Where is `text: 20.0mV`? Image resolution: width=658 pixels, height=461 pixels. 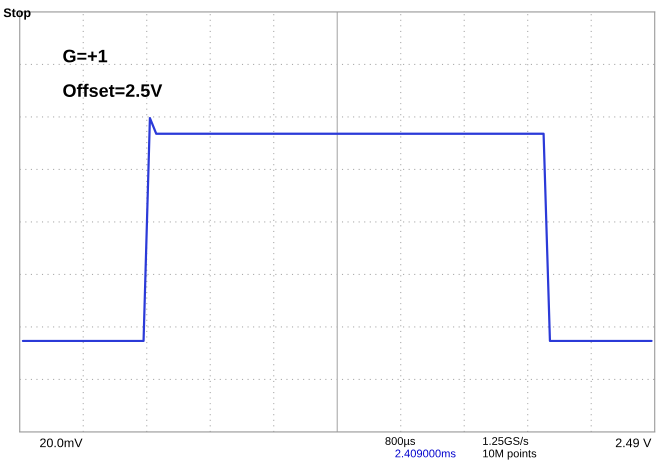
text: 20.0mV is located at coordinates (61, 443).